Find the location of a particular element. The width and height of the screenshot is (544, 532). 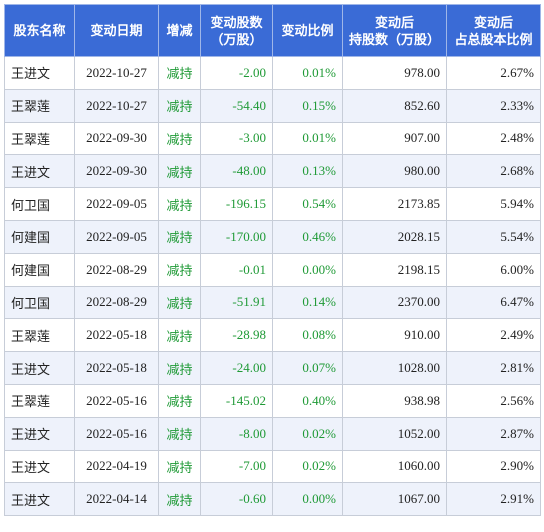

header-ratio: 变动比例 is located at coordinates (307, 30).